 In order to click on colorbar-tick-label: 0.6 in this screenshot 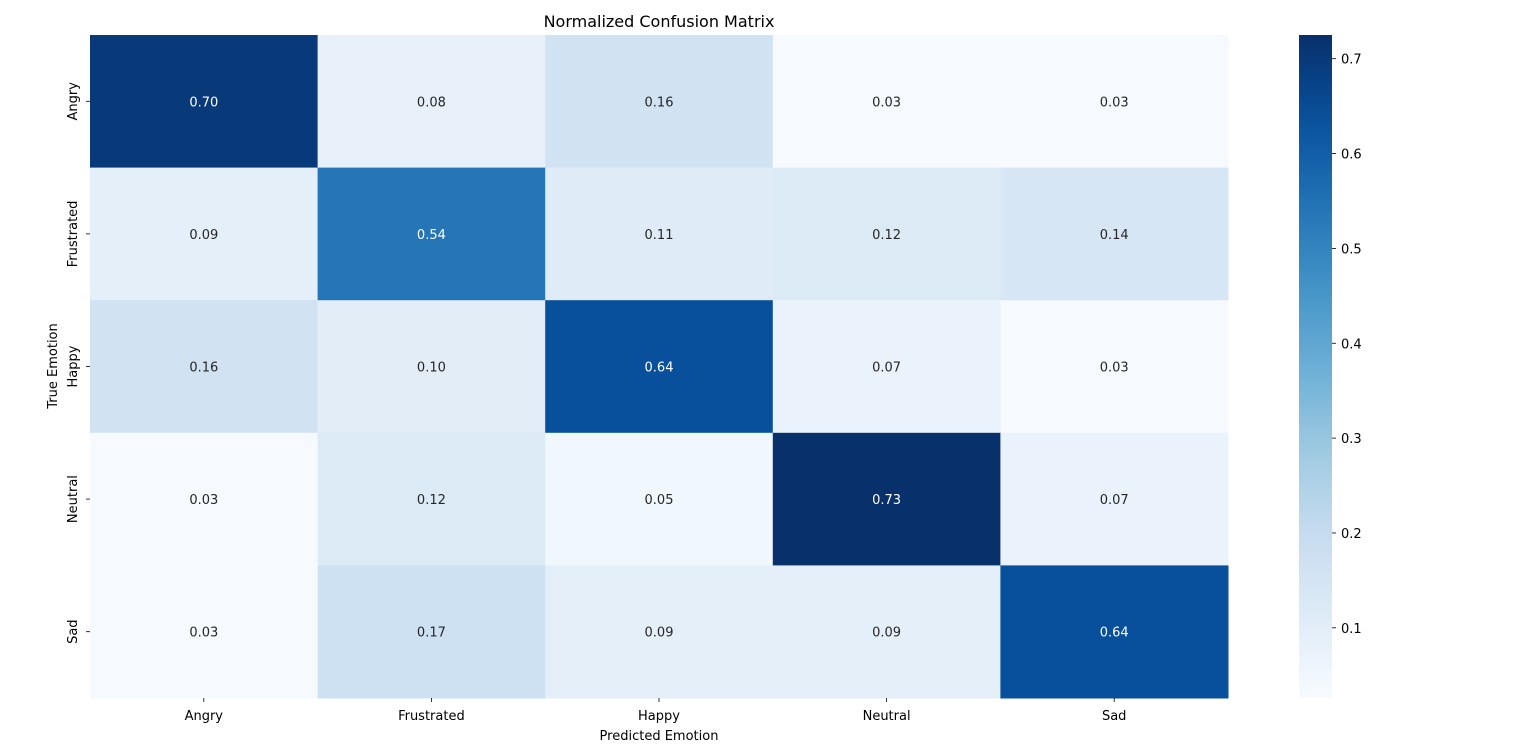, I will do `click(1351, 155)`.